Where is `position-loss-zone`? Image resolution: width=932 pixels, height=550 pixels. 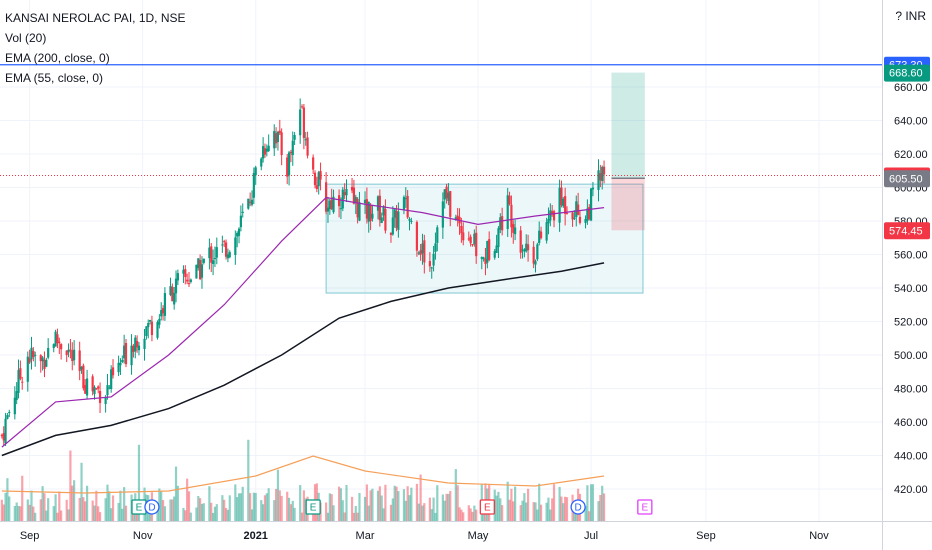 position-loss-zone is located at coordinates (628, 204).